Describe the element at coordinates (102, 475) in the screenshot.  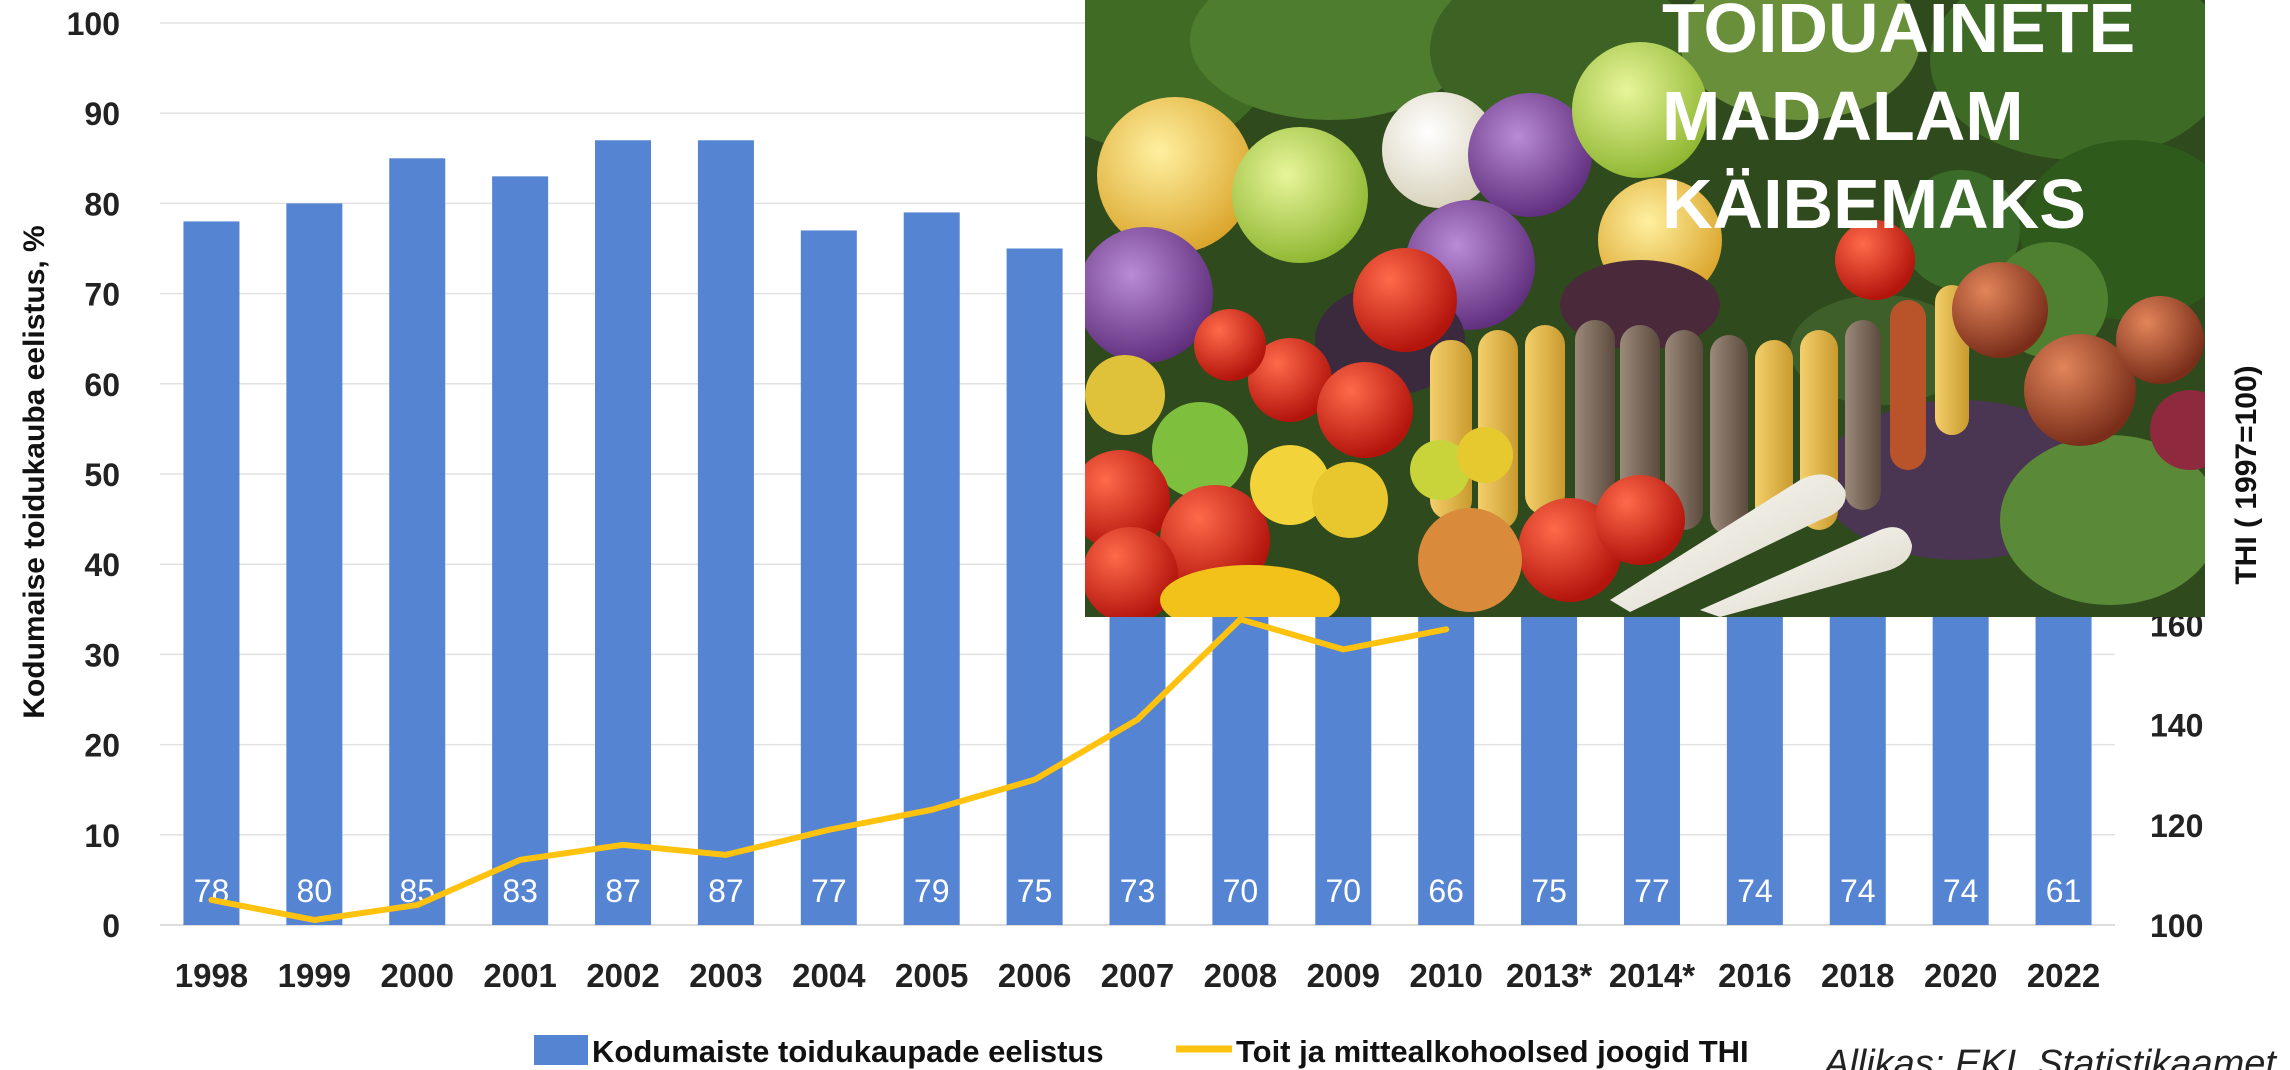
I see `left-tick-label: 50` at that location.